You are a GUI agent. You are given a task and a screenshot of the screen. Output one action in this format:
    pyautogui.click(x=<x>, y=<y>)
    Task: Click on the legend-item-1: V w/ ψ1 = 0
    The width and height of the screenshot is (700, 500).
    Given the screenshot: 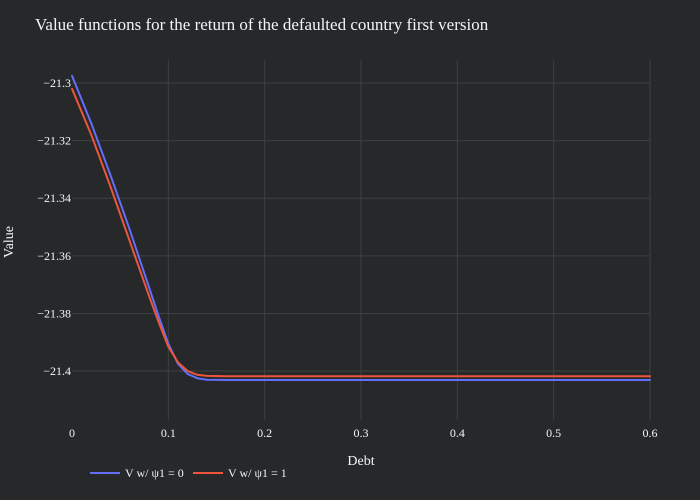 What is the action you would take?
    pyautogui.click(x=137, y=473)
    